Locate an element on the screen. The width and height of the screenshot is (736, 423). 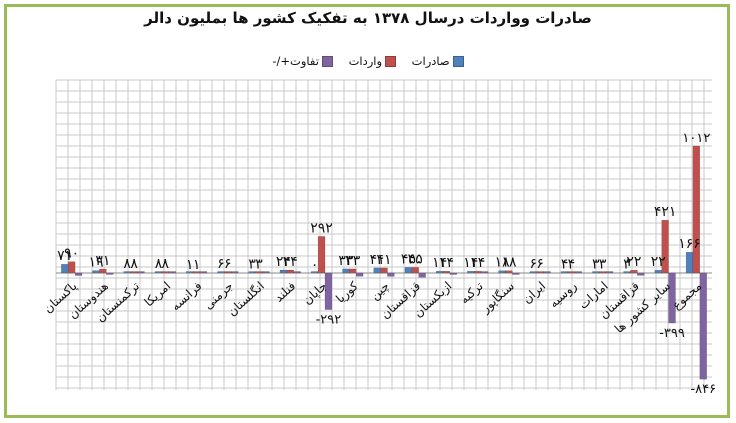
data-label-imports: ۳۳ is located at coordinates (353, 261).